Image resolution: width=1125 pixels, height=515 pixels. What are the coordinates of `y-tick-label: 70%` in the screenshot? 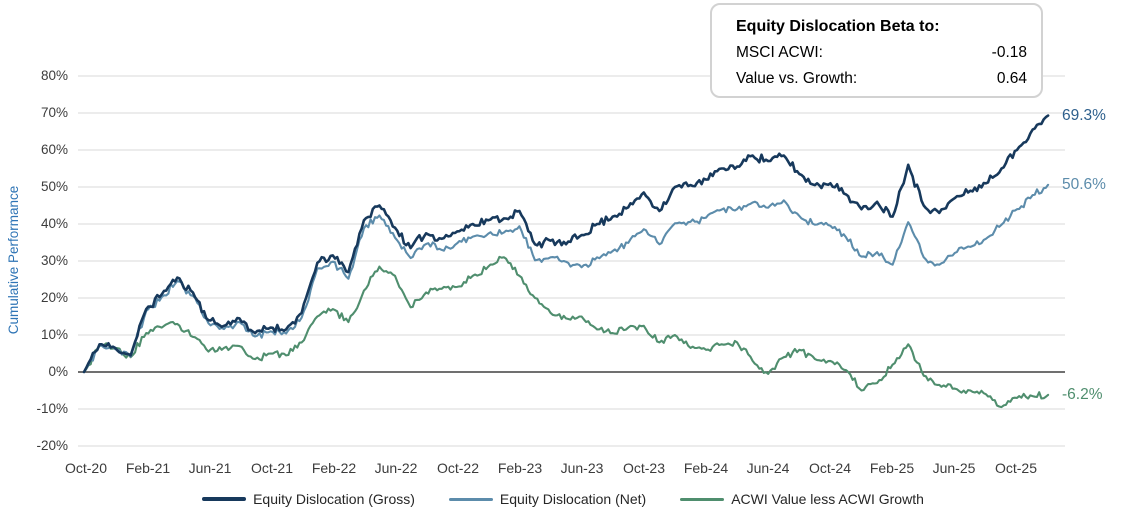 It's located at (54, 112).